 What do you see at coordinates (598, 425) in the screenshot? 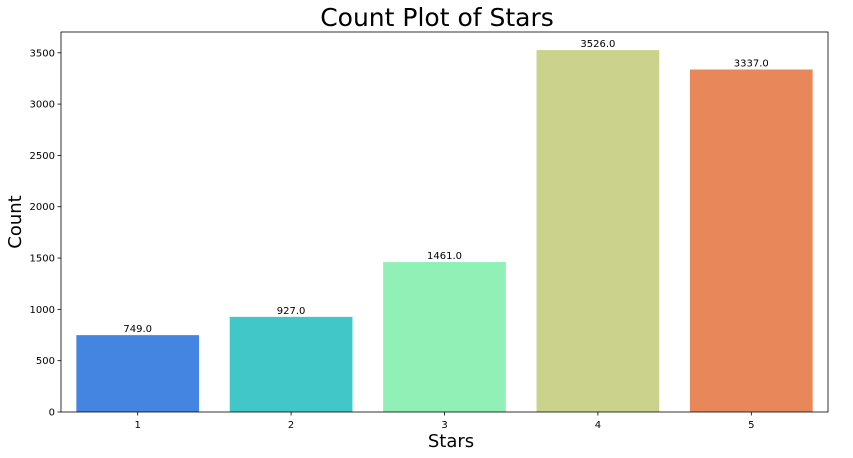
I see `x-tick-label-4: 4` at bounding box center [598, 425].